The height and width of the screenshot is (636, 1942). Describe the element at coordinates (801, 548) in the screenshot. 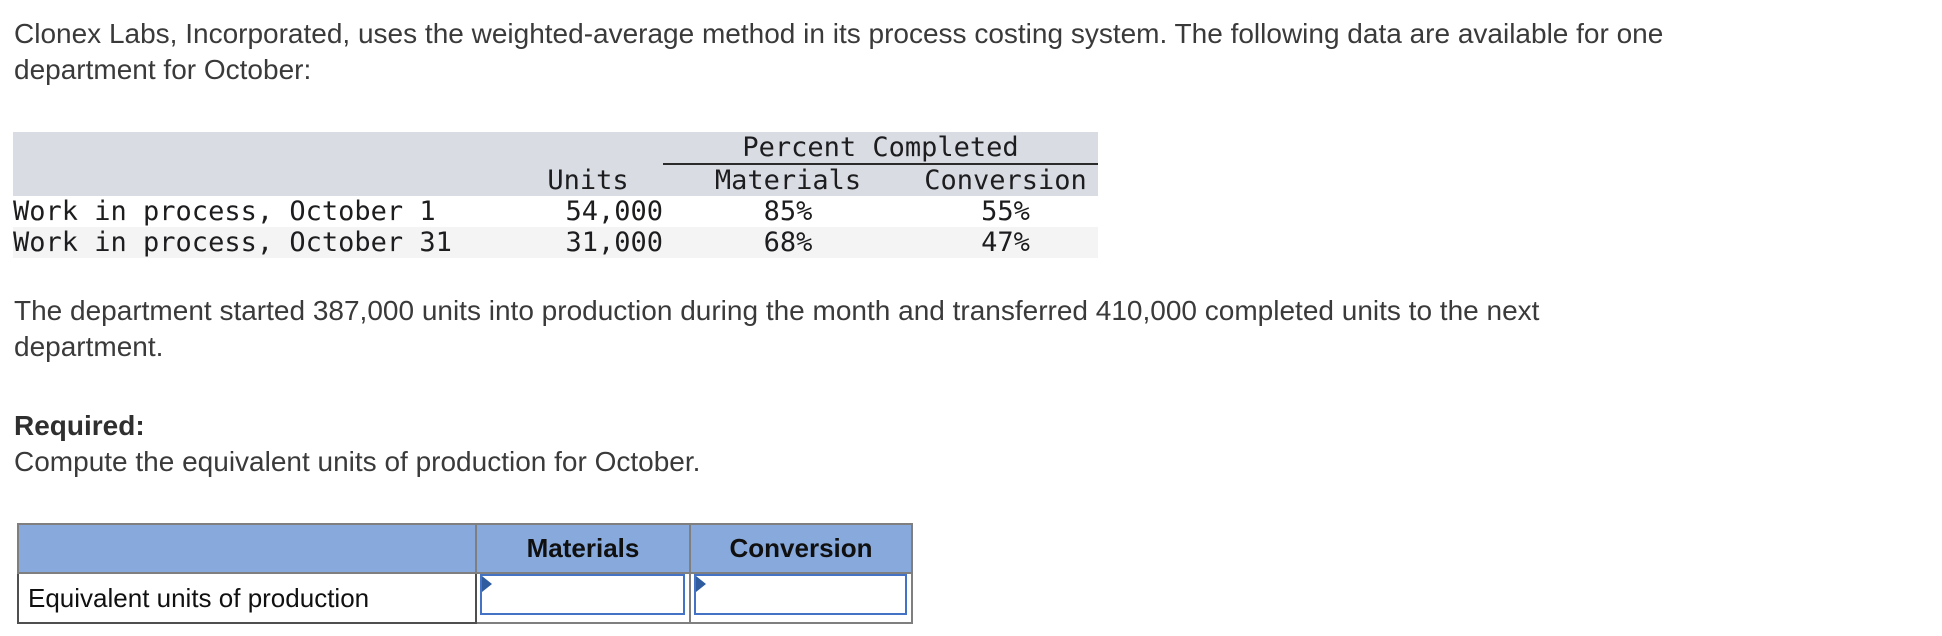

I see `answer-header-conversion: Conversion` at that location.